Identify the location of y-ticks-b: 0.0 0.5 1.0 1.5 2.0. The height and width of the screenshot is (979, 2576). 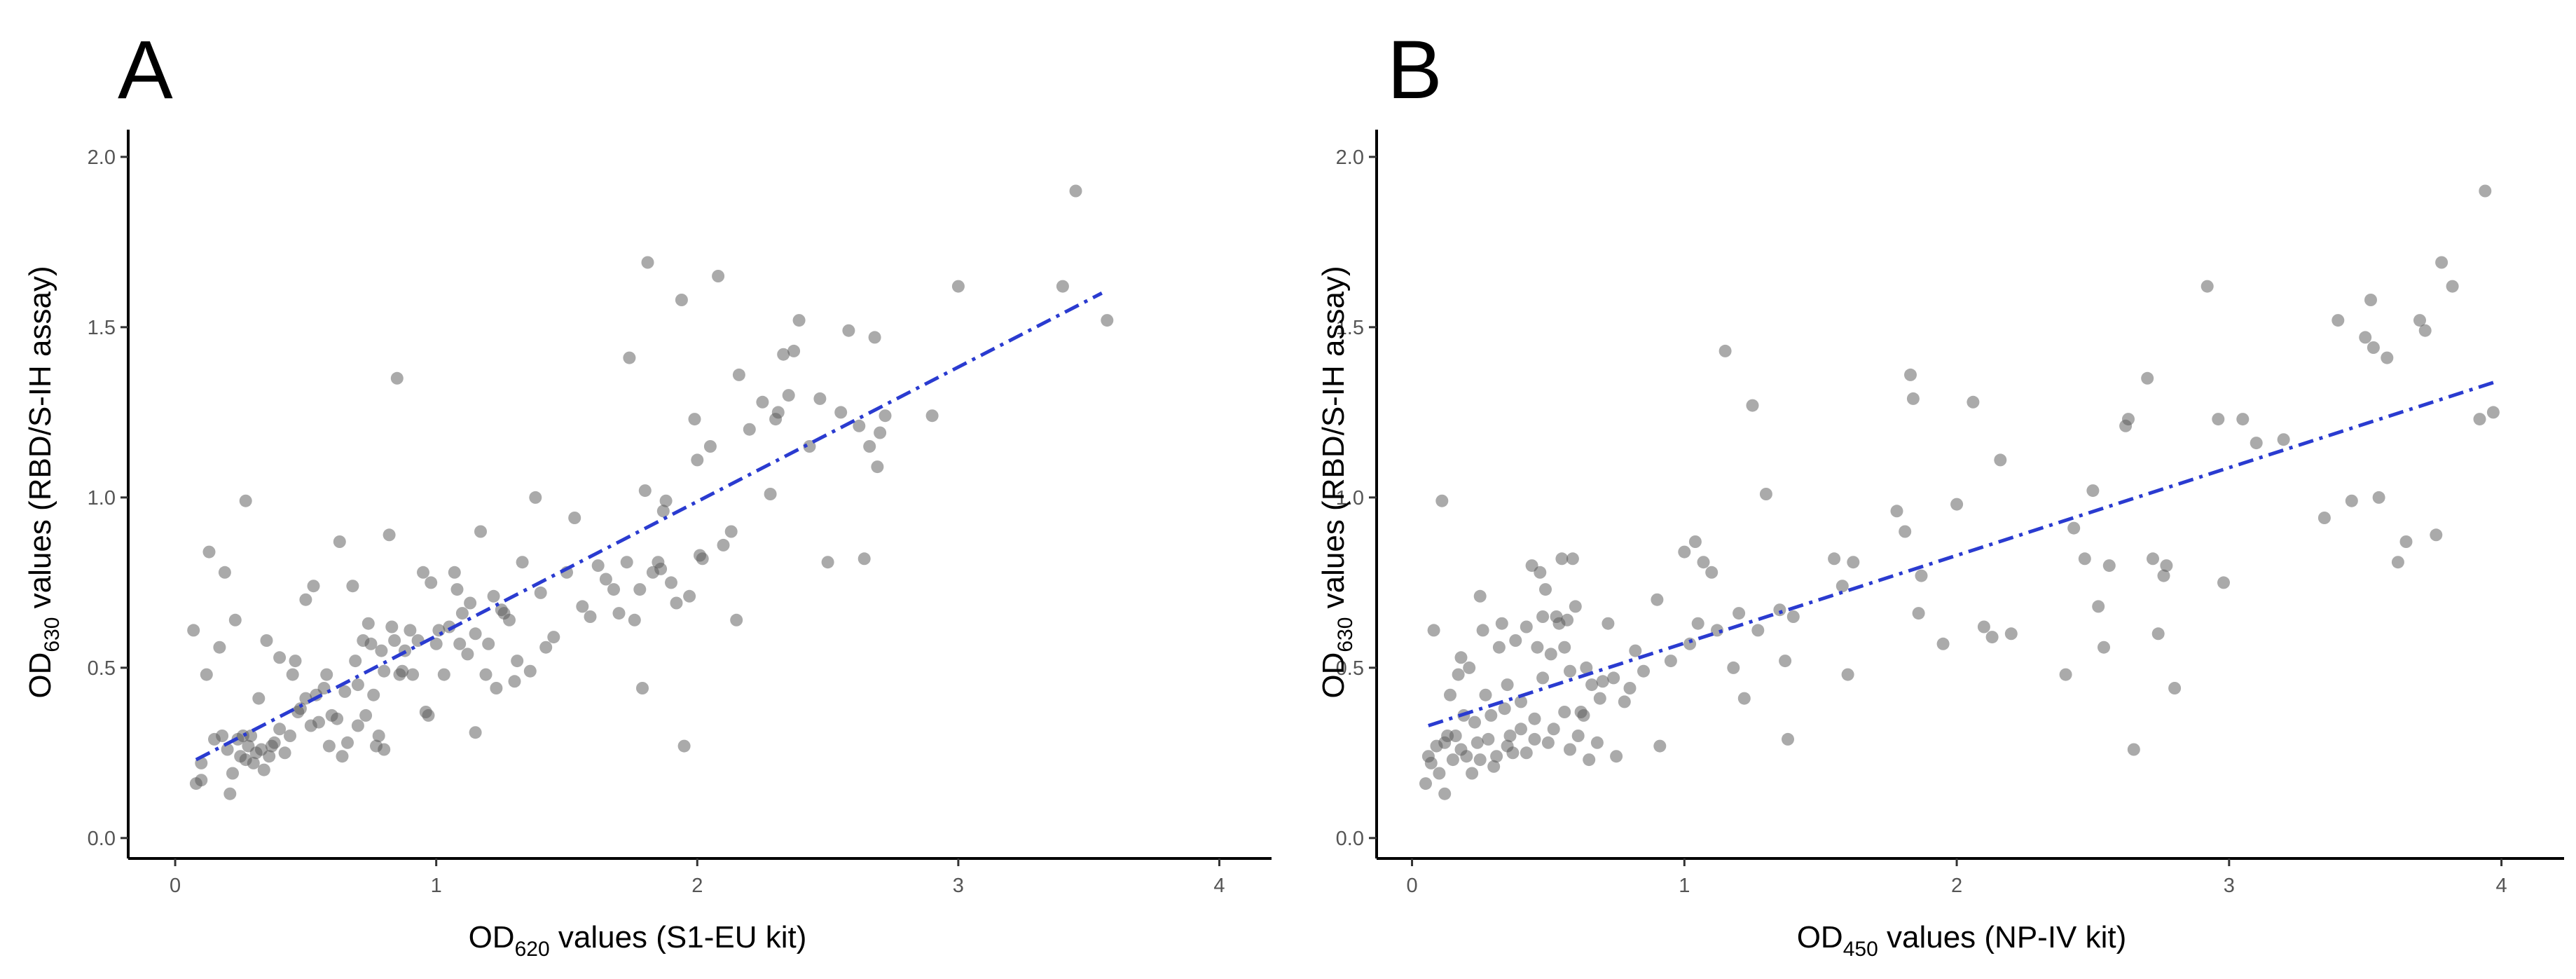
(1356, 498).